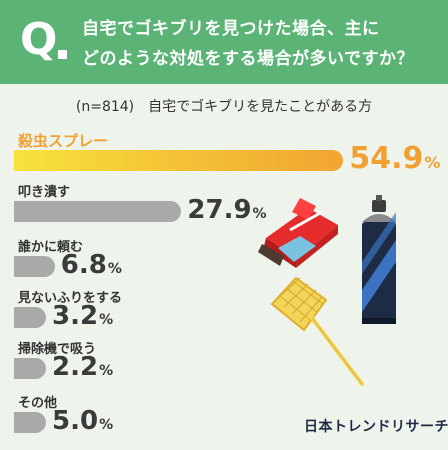  Describe the element at coordinates (38, 403) in the screenshot. I see `category-label: その他` at that location.